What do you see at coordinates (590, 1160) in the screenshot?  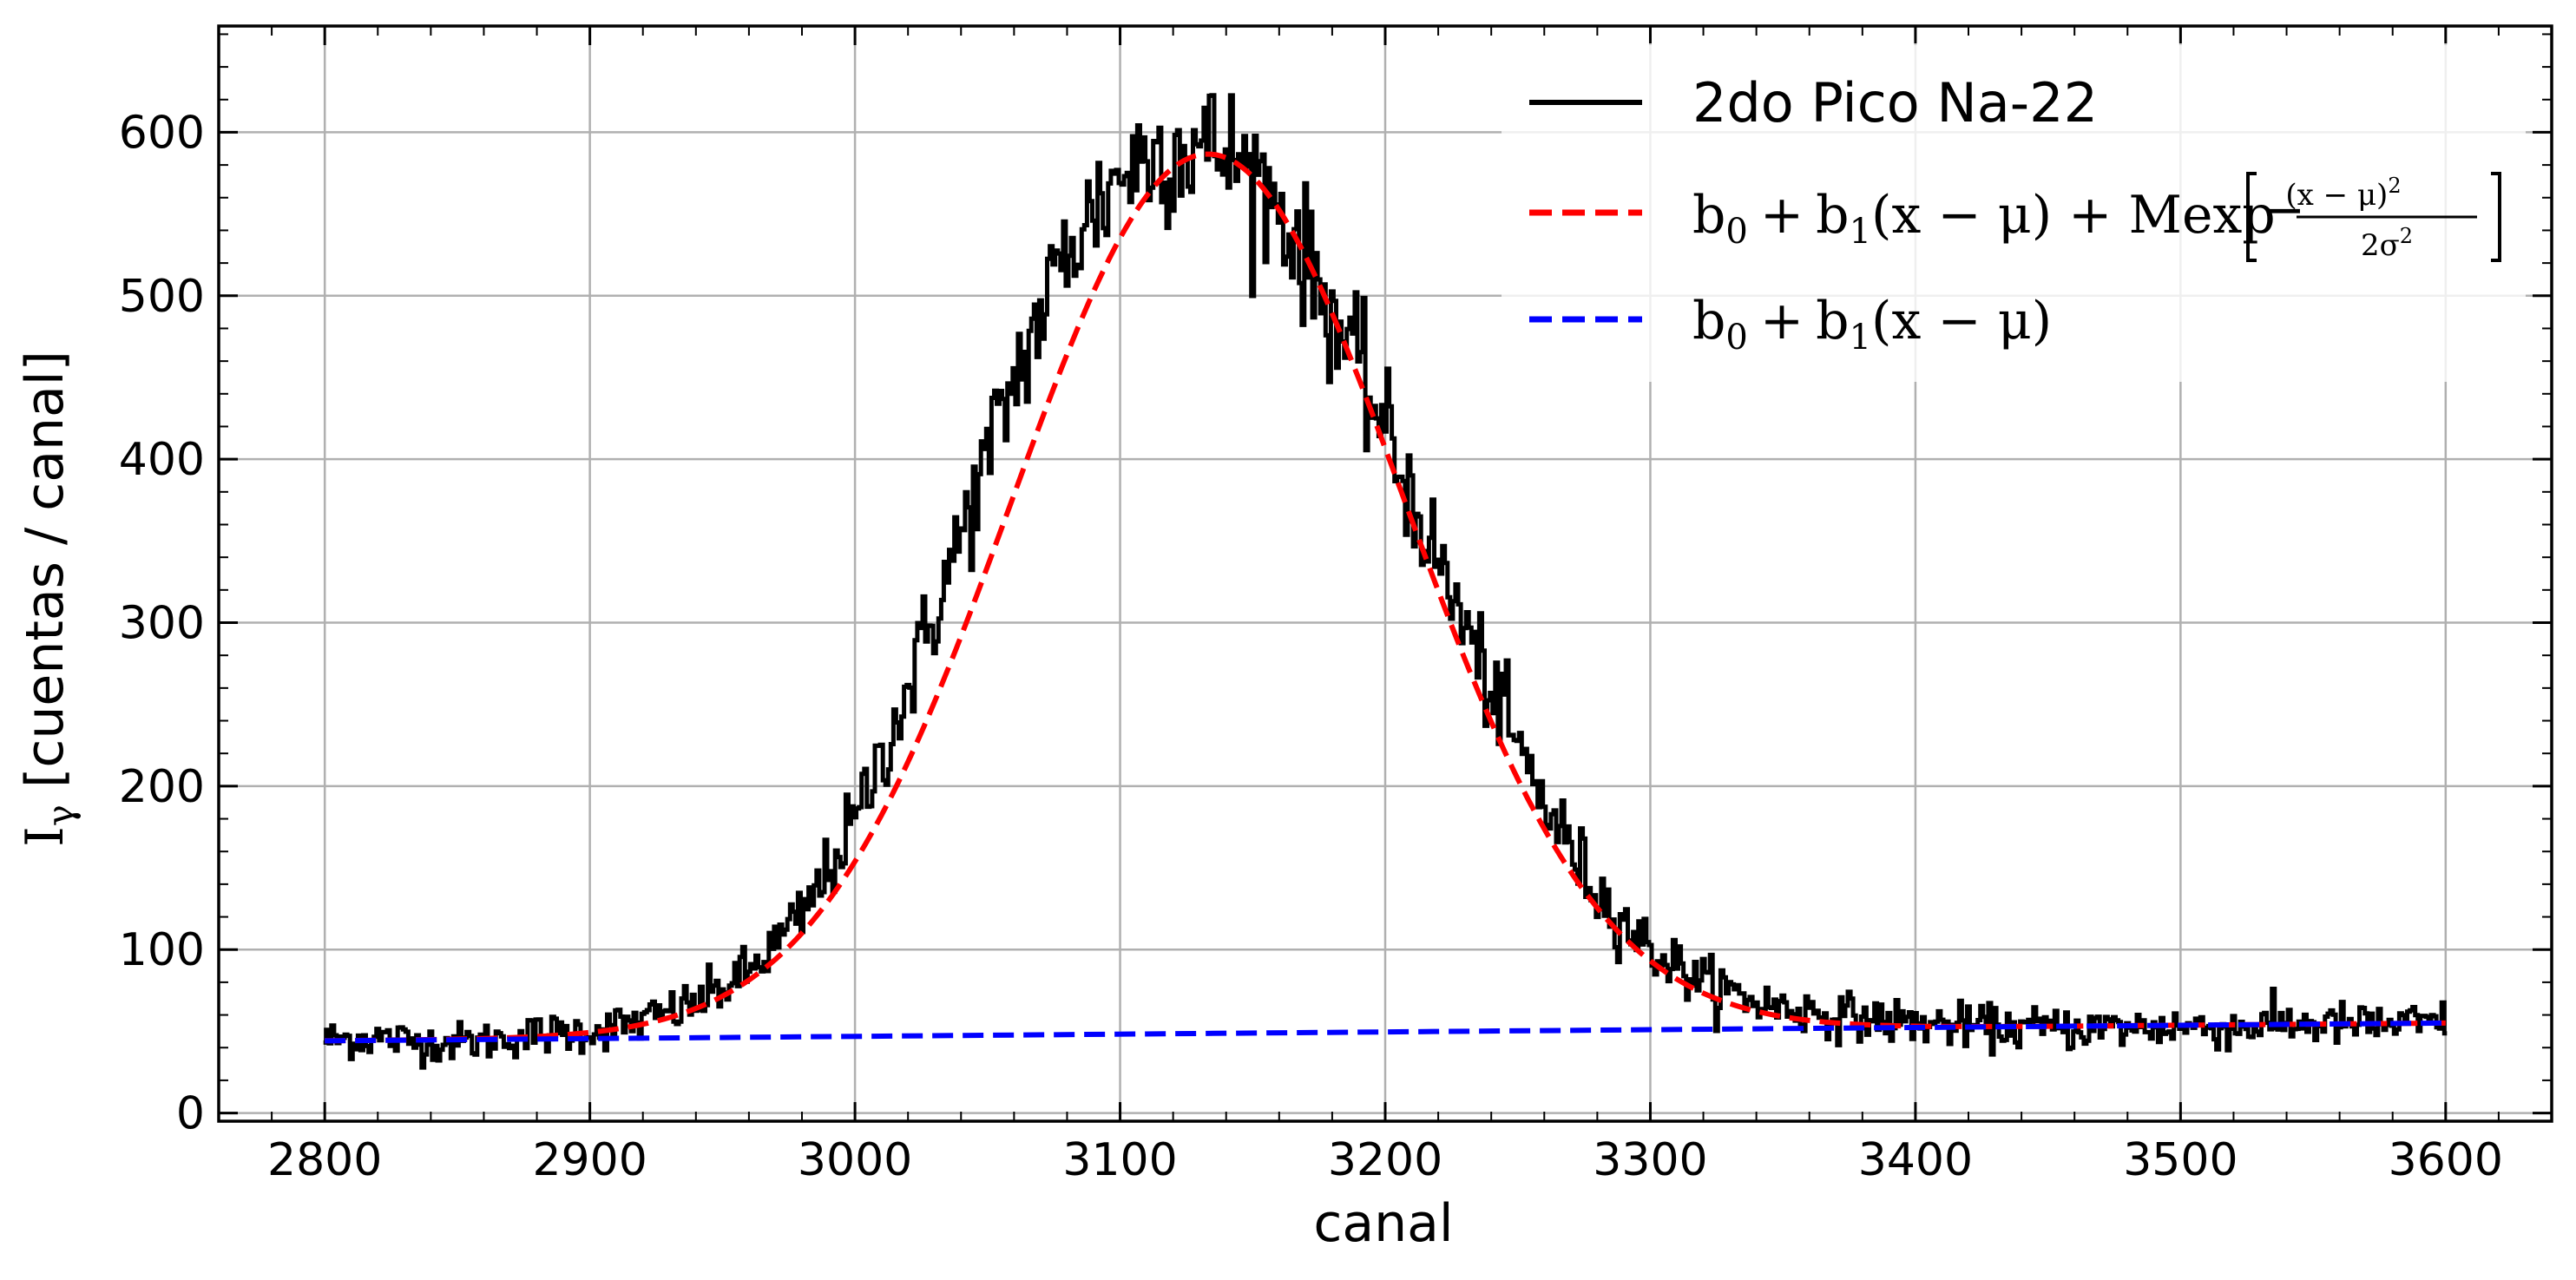 I see `x-tick-label: 2900` at bounding box center [590, 1160].